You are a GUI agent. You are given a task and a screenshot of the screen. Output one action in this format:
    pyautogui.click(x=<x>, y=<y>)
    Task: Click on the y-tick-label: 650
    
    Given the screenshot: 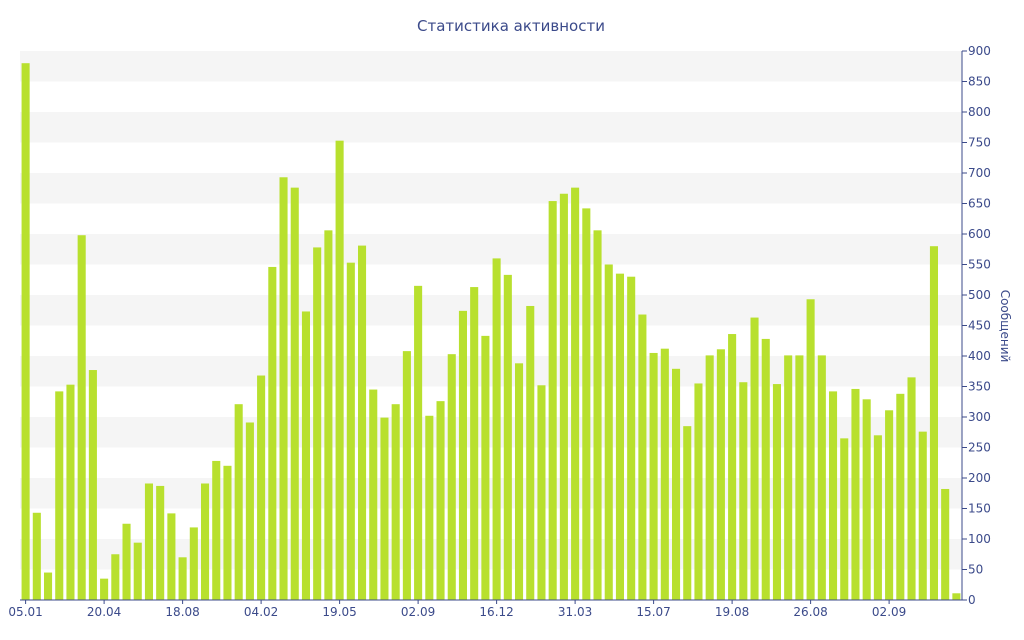 What is the action you would take?
    pyautogui.click(x=979, y=204)
    